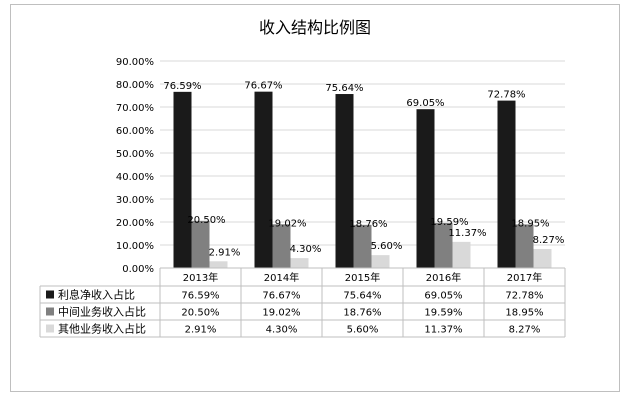  I want to click on table-cell: 4.30%, so click(282, 330).